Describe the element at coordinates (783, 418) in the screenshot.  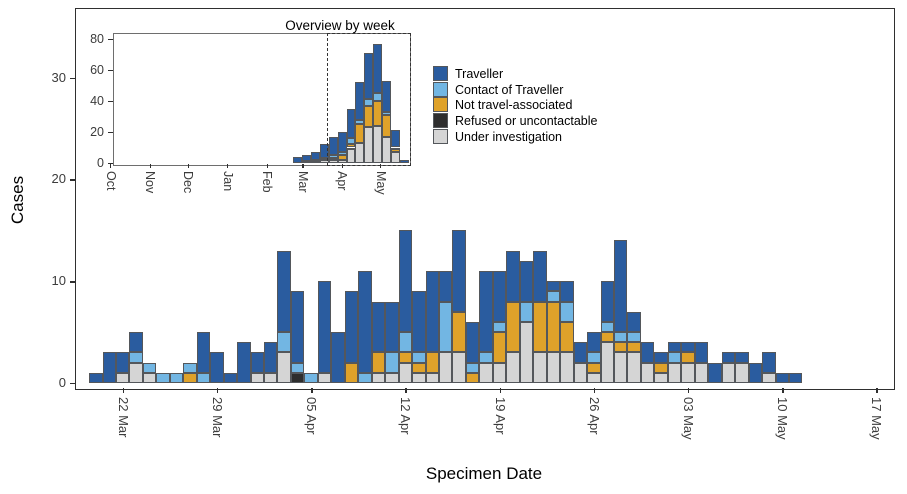
I see `x-tick-label: 10 May` at that location.